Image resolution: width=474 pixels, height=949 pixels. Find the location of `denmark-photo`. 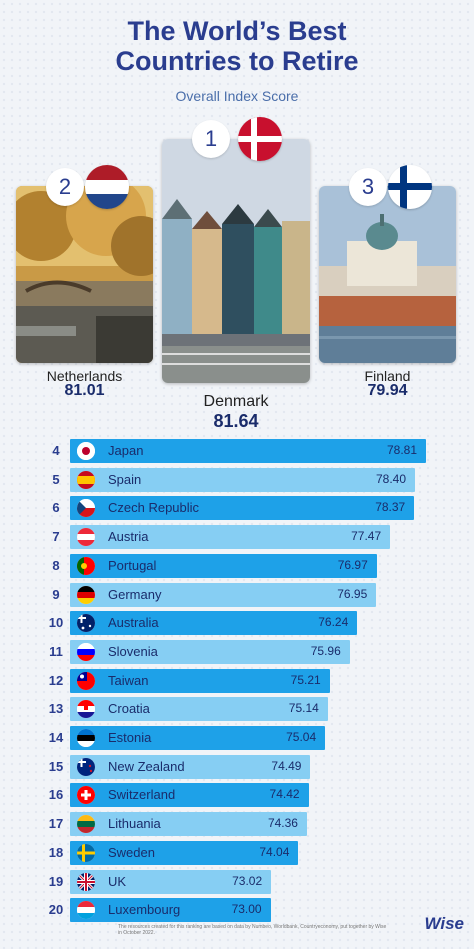

denmark-photo is located at coordinates (236, 261).